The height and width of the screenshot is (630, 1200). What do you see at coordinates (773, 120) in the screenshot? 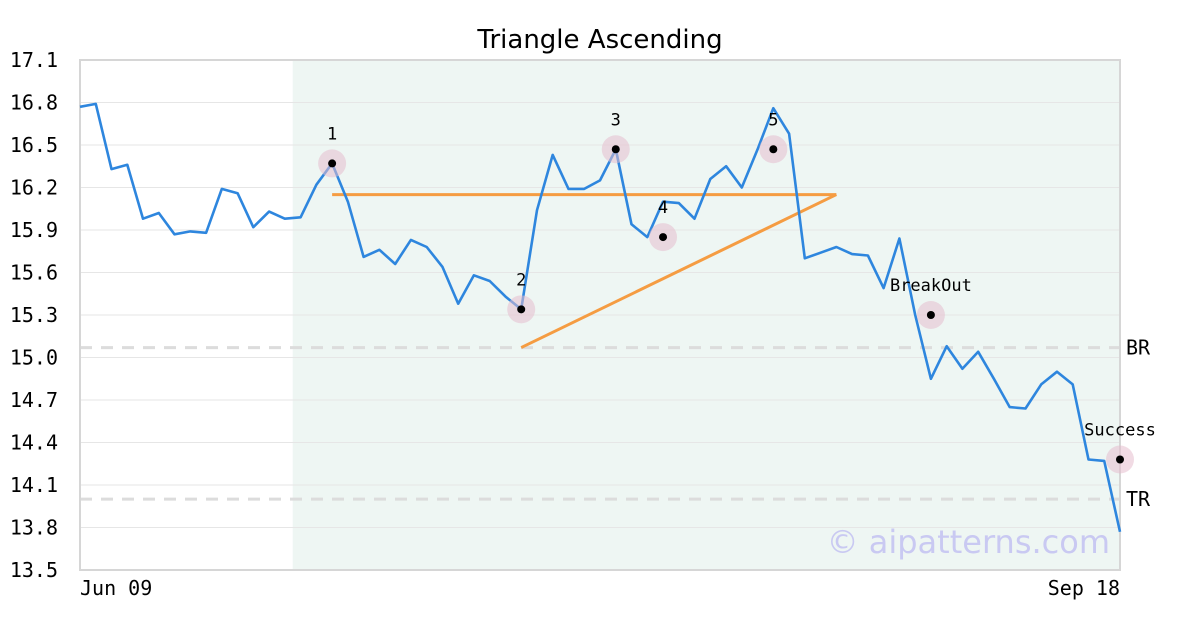
I see `marker-label: 5` at bounding box center [773, 120].